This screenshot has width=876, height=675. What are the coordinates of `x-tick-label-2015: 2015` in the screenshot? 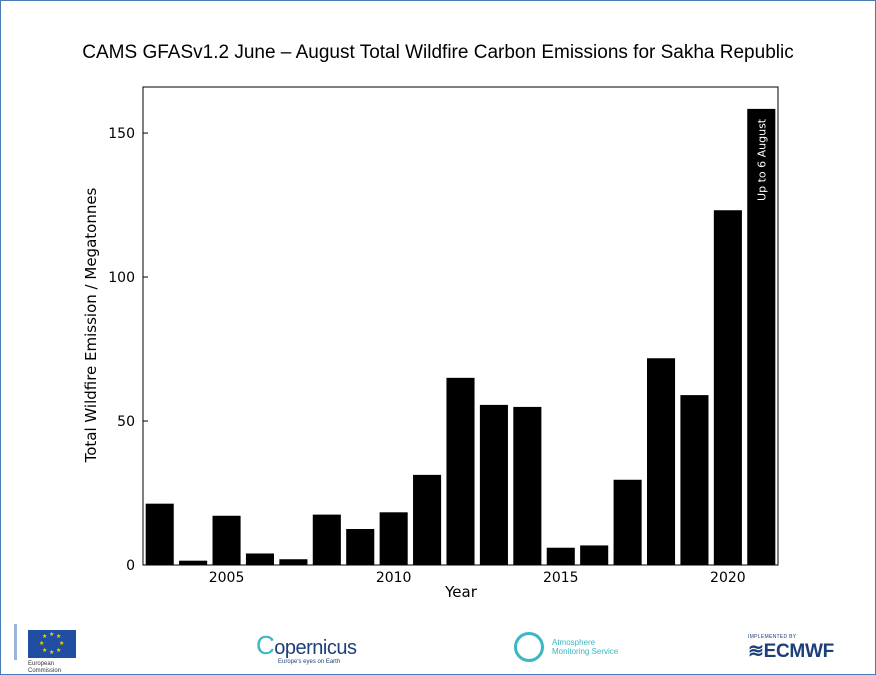 It's located at (561, 578).